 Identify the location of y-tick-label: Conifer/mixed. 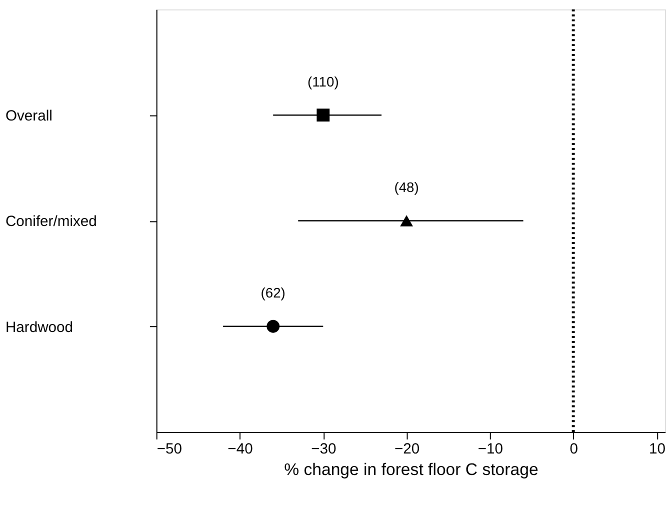
(51, 222).